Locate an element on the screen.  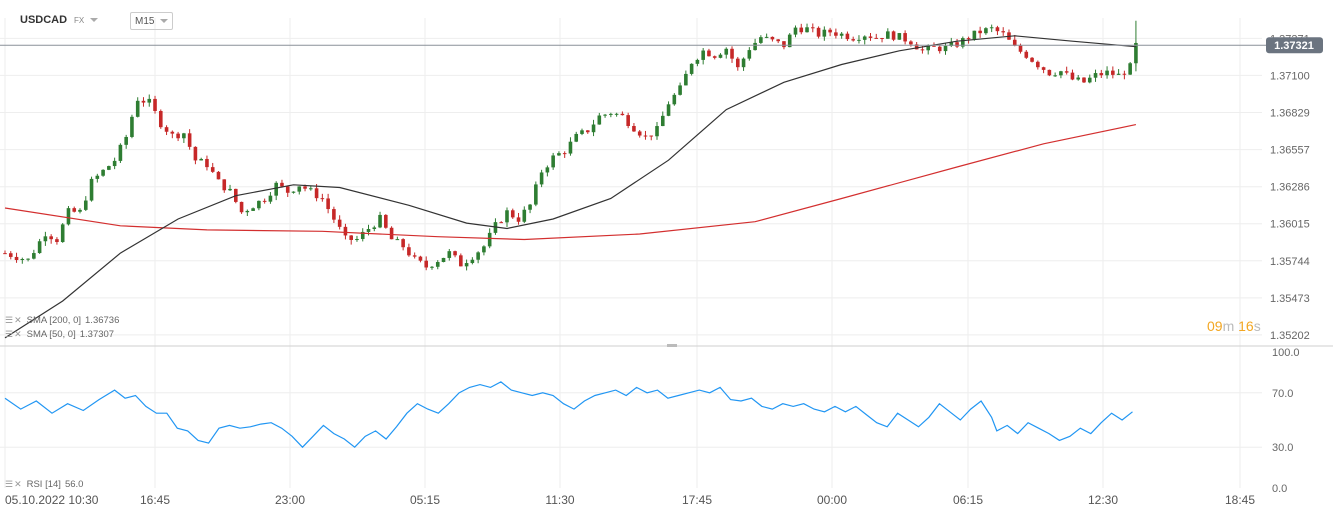
price-tick-label: 1.37100 is located at coordinates (1290, 76).